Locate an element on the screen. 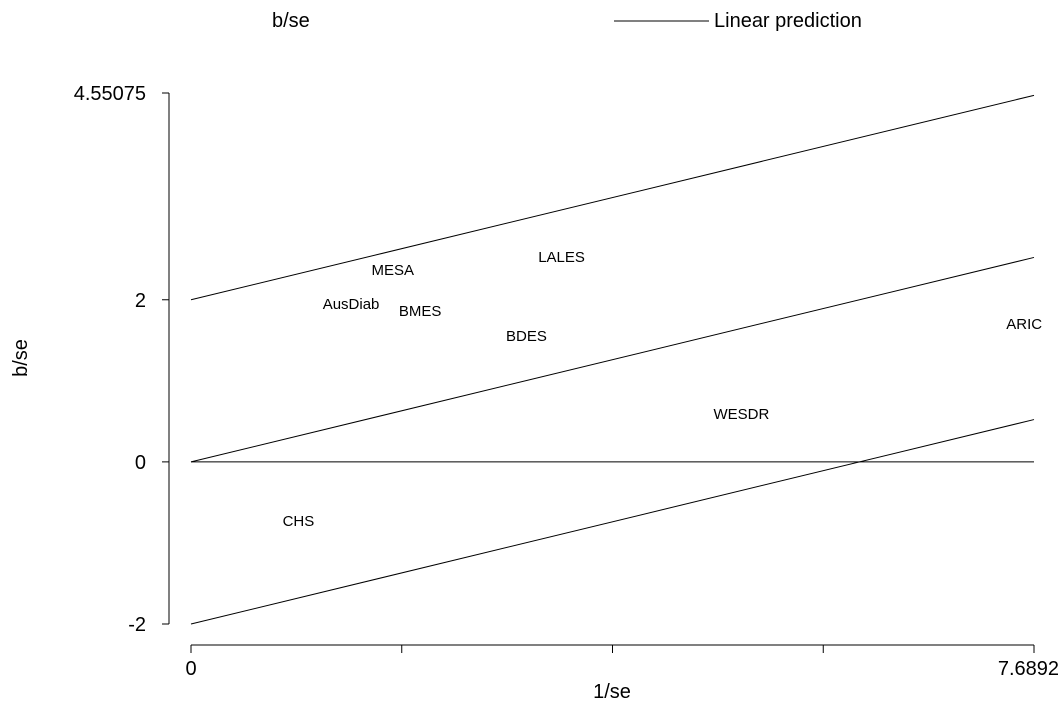 This screenshot has width=1059, height=706. legend-label-linear-prediction: Linear prediction is located at coordinates (788, 21).